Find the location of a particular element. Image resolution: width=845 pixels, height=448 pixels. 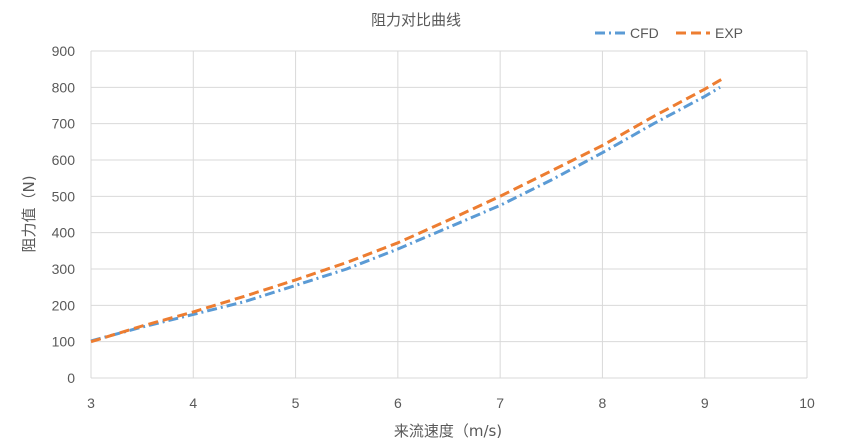

y-tick-label: 700 is located at coordinates (64, 124).